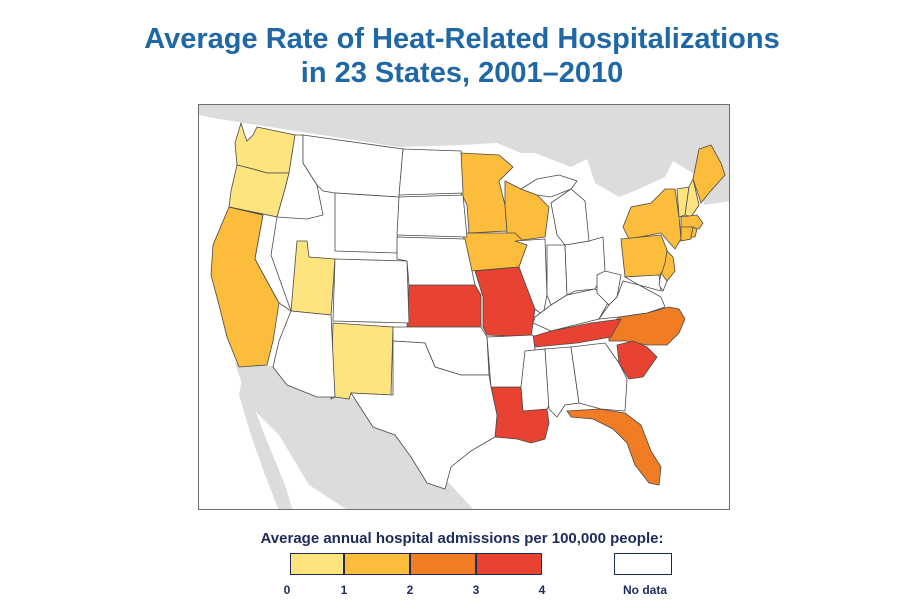  I want to click on state-WY, so click(367, 223).